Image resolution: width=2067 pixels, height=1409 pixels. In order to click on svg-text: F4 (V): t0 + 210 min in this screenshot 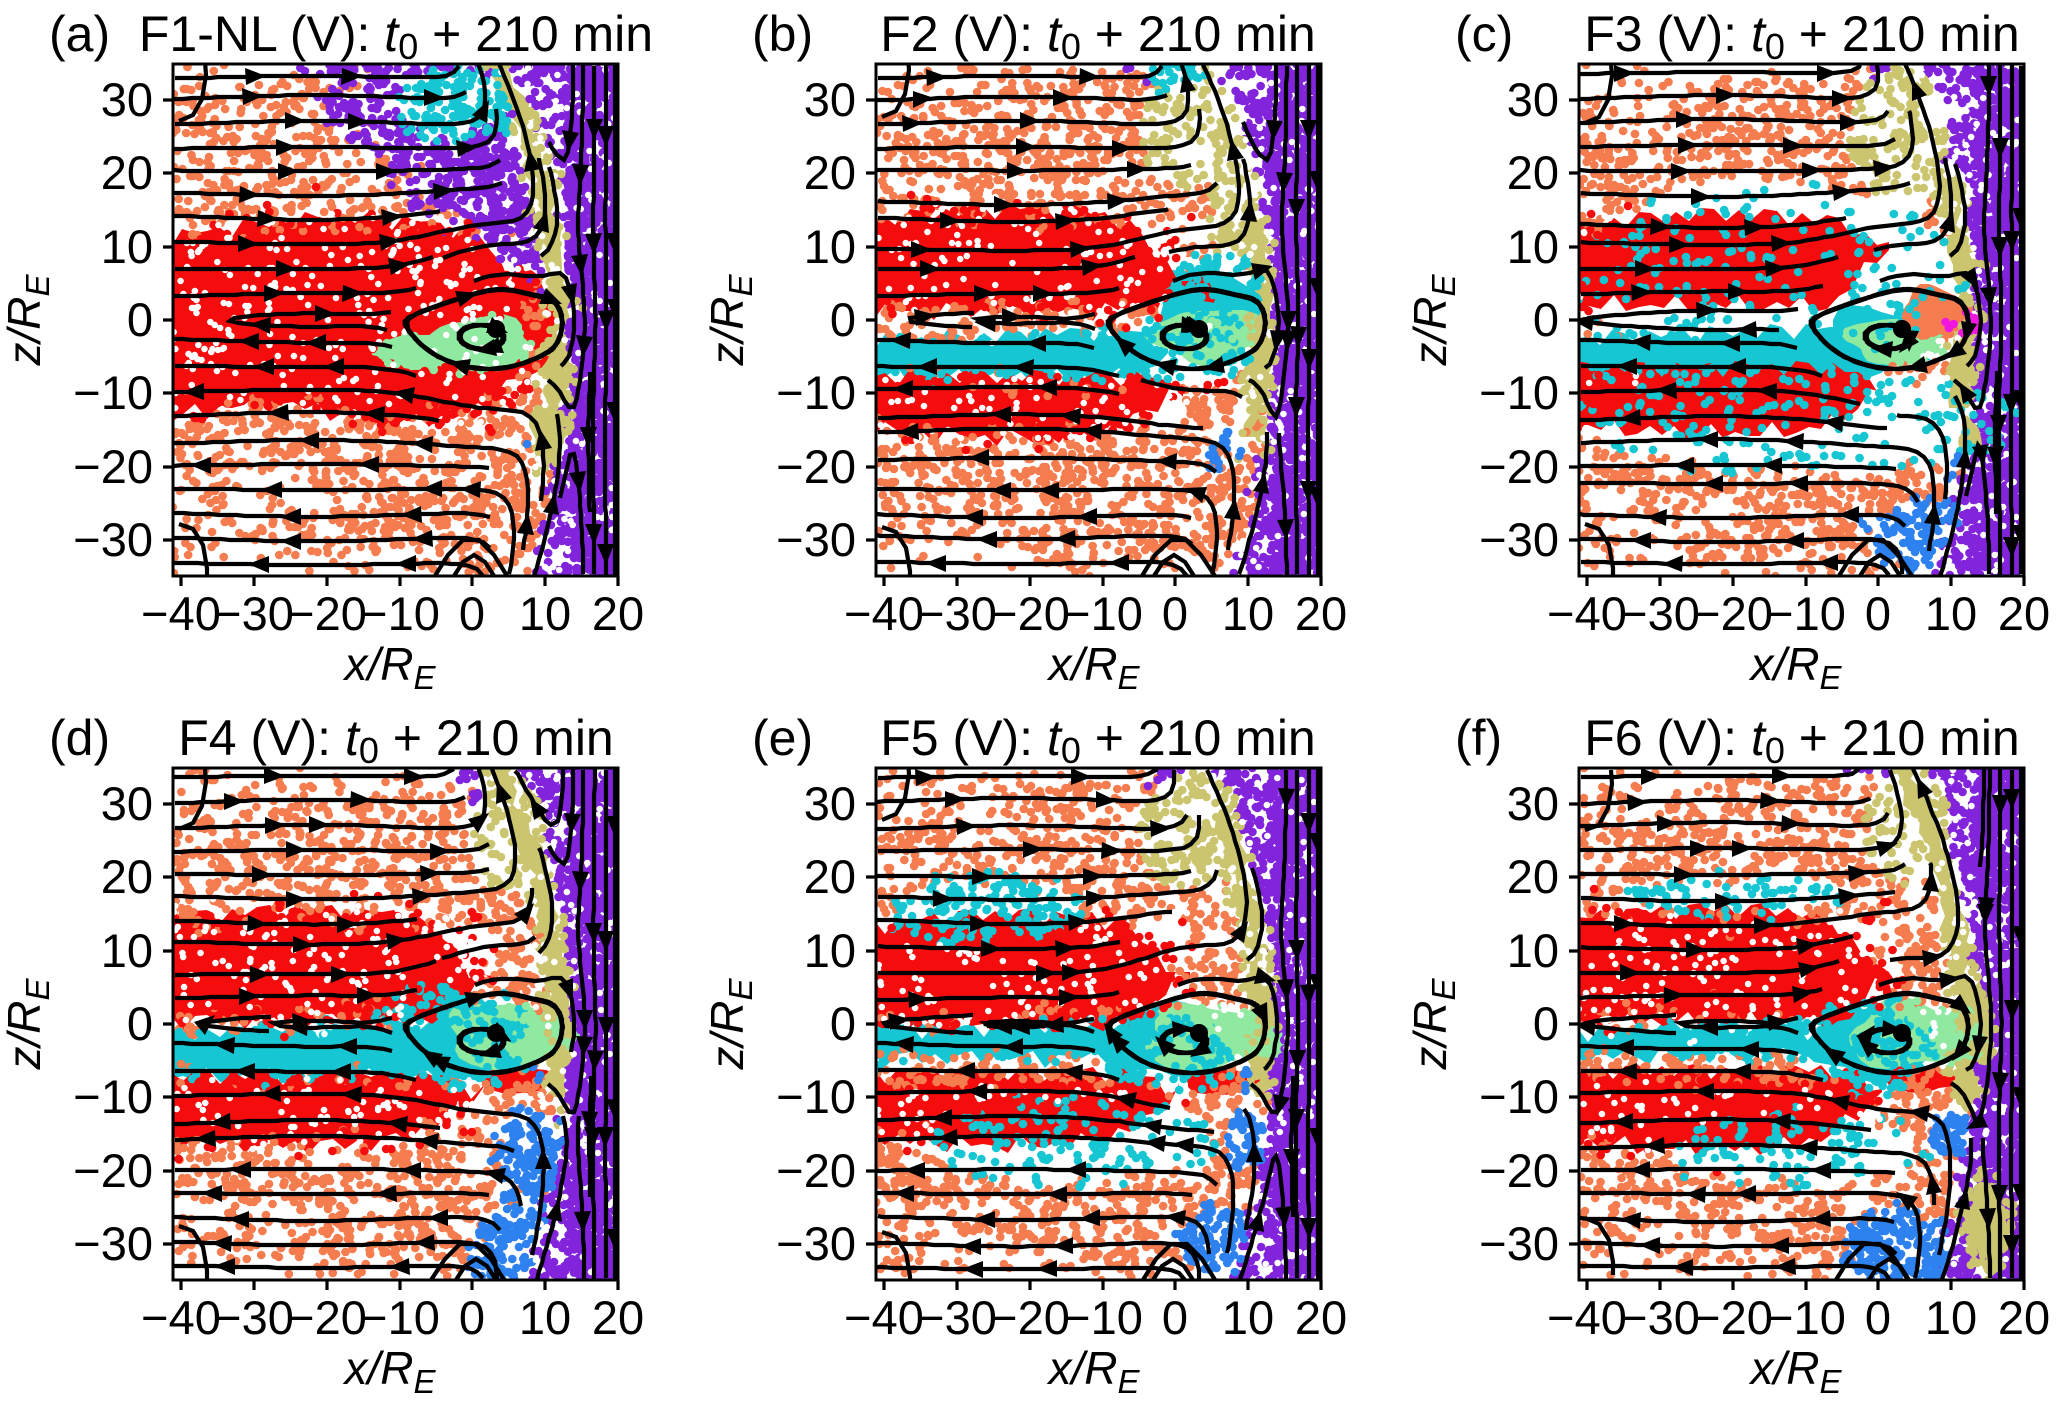, I will do `click(396, 740)`.